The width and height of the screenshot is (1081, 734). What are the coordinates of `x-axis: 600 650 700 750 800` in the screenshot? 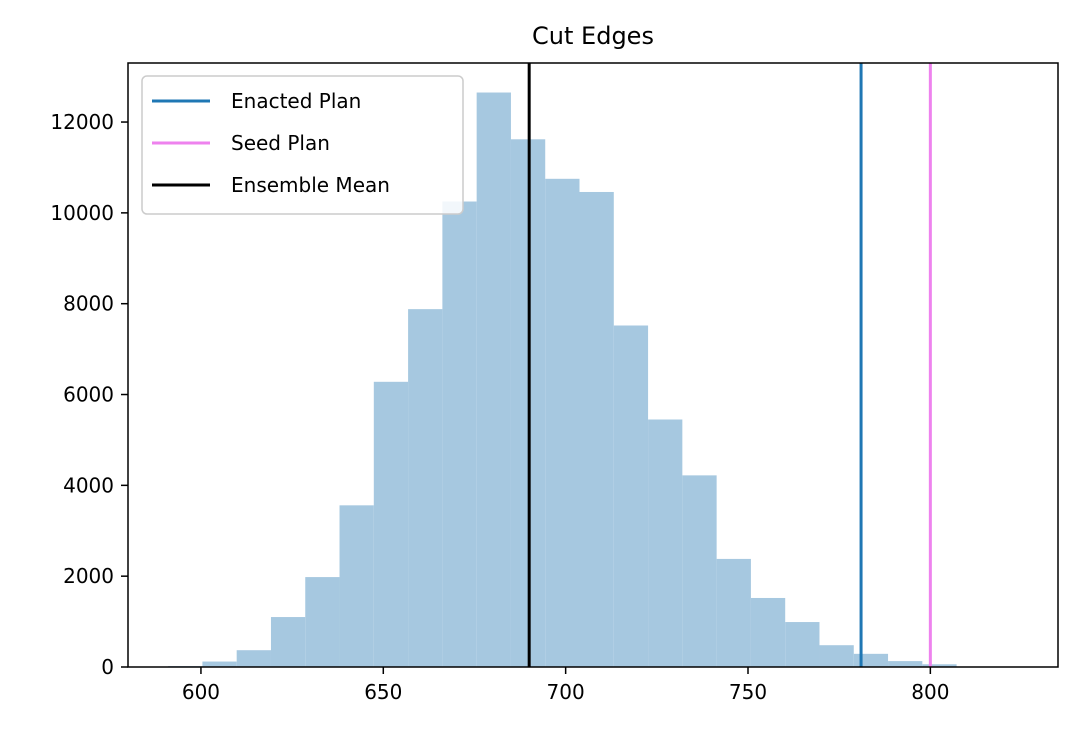 It's located at (565, 685).